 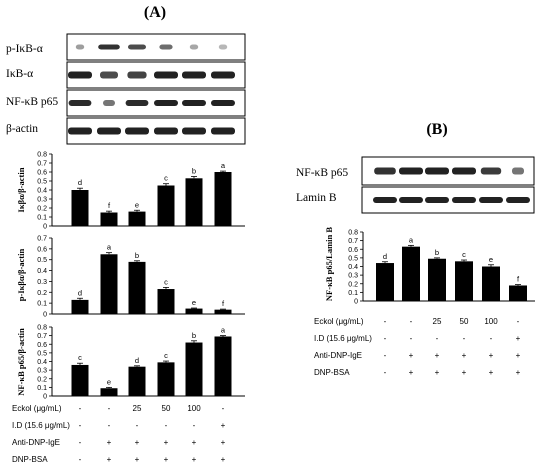 What do you see at coordinates (329, 264) in the screenshot?
I see `chart4-ylabel: NF-κB p65/Lamin B` at bounding box center [329, 264].